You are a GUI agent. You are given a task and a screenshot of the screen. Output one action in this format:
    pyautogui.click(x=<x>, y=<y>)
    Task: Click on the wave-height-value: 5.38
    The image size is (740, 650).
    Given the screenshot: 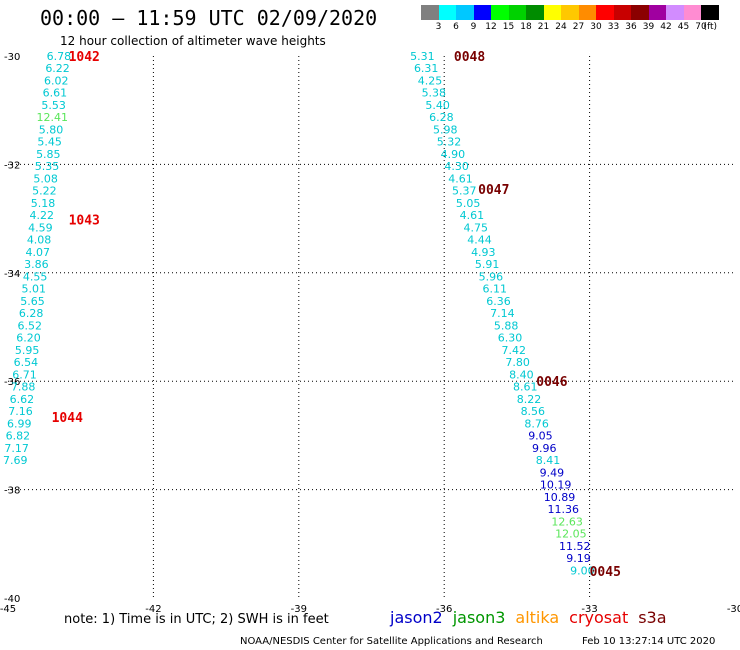 What is the action you would take?
    pyautogui.click(x=434, y=93)
    